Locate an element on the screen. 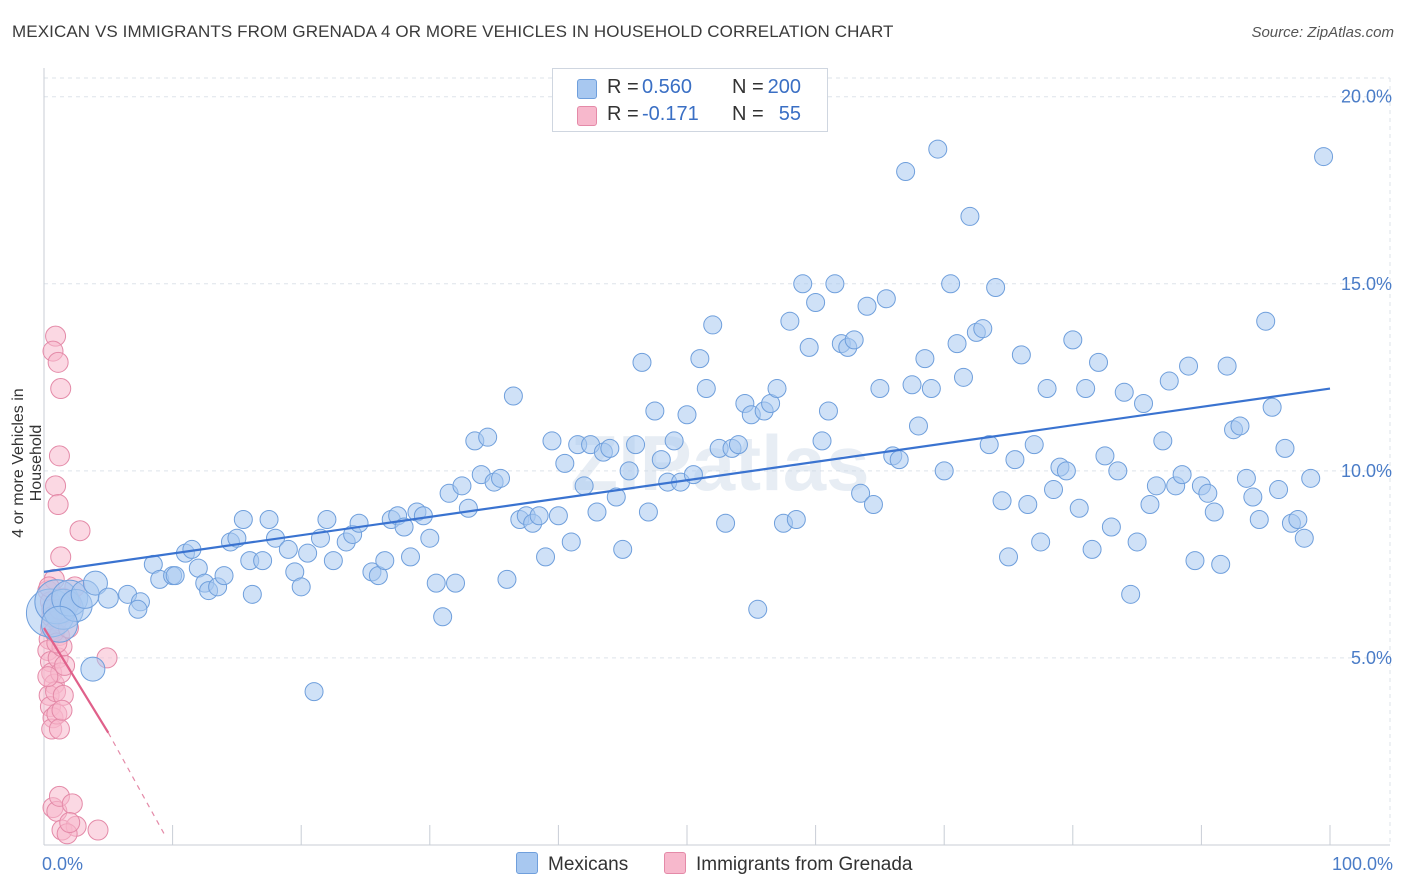  legend-item-mexicans: Mexicans is located at coordinates (572, 864).